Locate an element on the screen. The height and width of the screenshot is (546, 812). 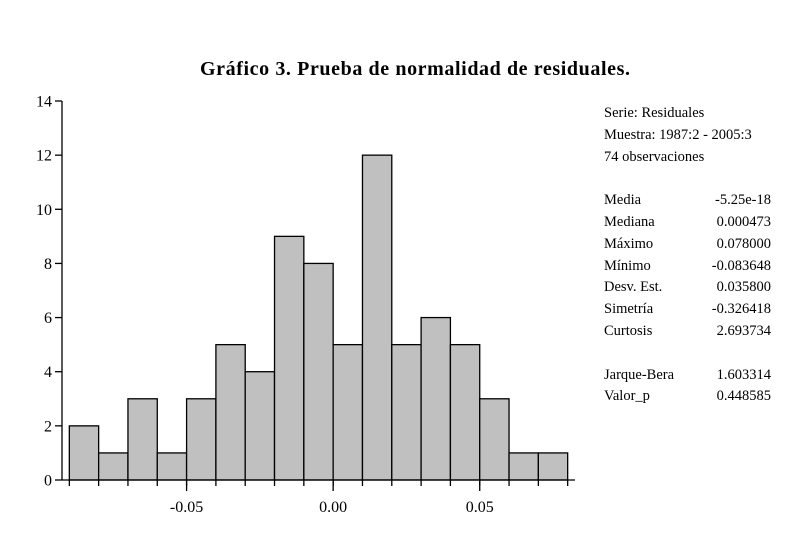
stat-label: Mediana is located at coordinates (629, 221).